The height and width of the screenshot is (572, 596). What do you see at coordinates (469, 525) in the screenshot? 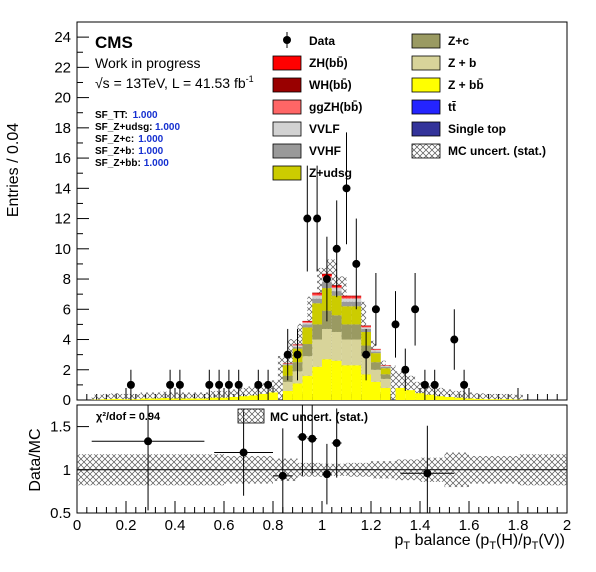
I see `x-tick-label: 1.6` at bounding box center [469, 525].